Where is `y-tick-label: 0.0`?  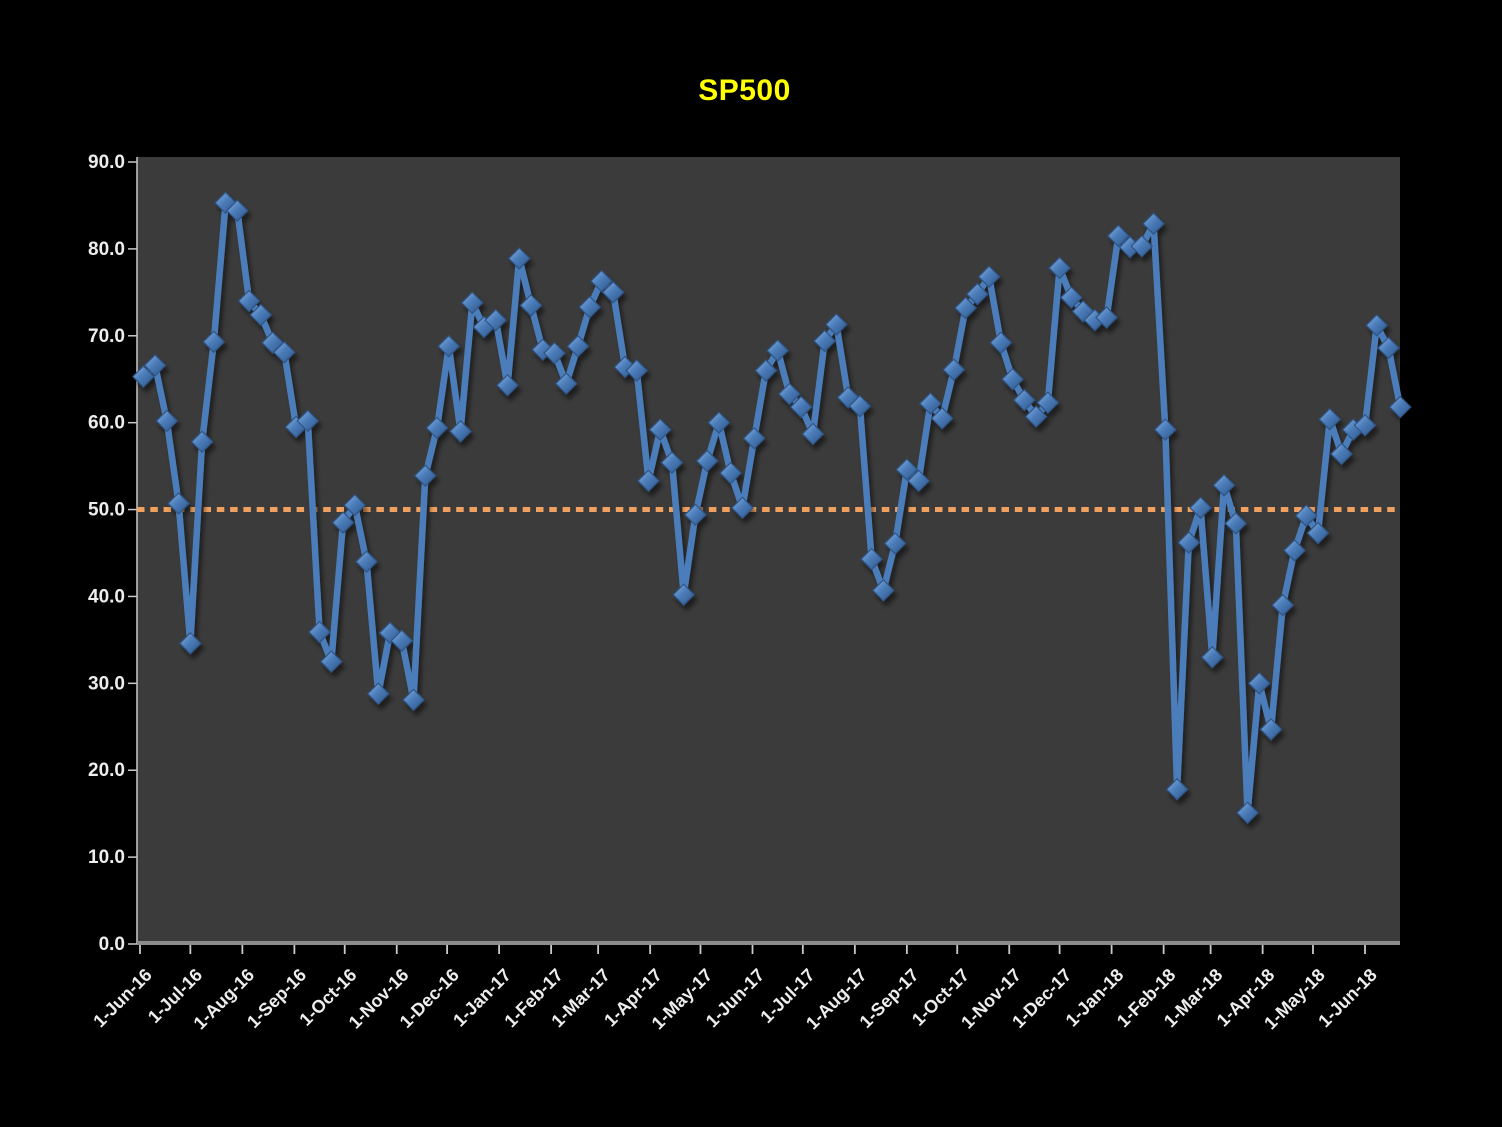 y-tick-label: 0.0 is located at coordinates (112, 944).